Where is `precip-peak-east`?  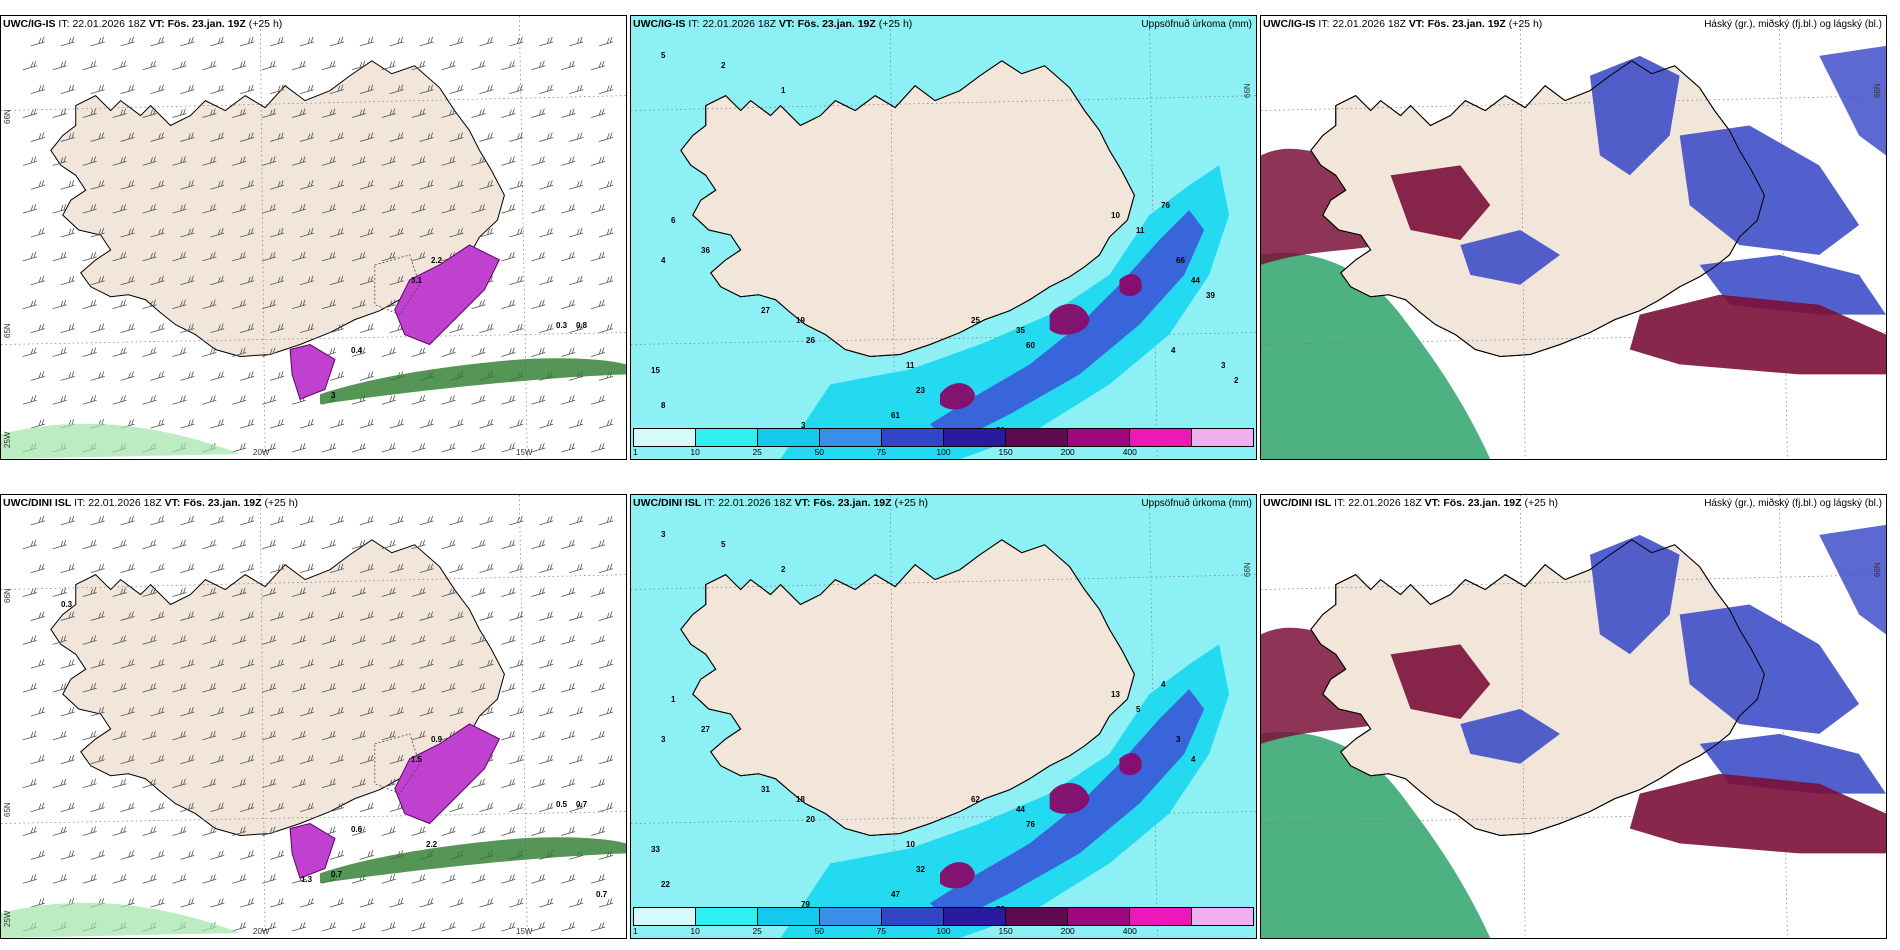
precip-peak-east is located at coordinates (1130, 764).